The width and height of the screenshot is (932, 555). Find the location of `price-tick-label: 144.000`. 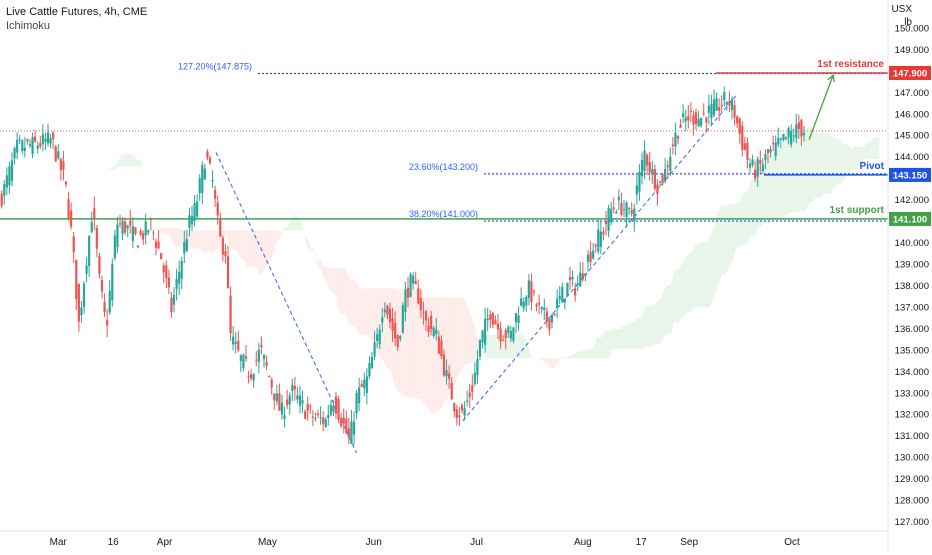

price-tick-label: 144.000 is located at coordinates (912, 157).